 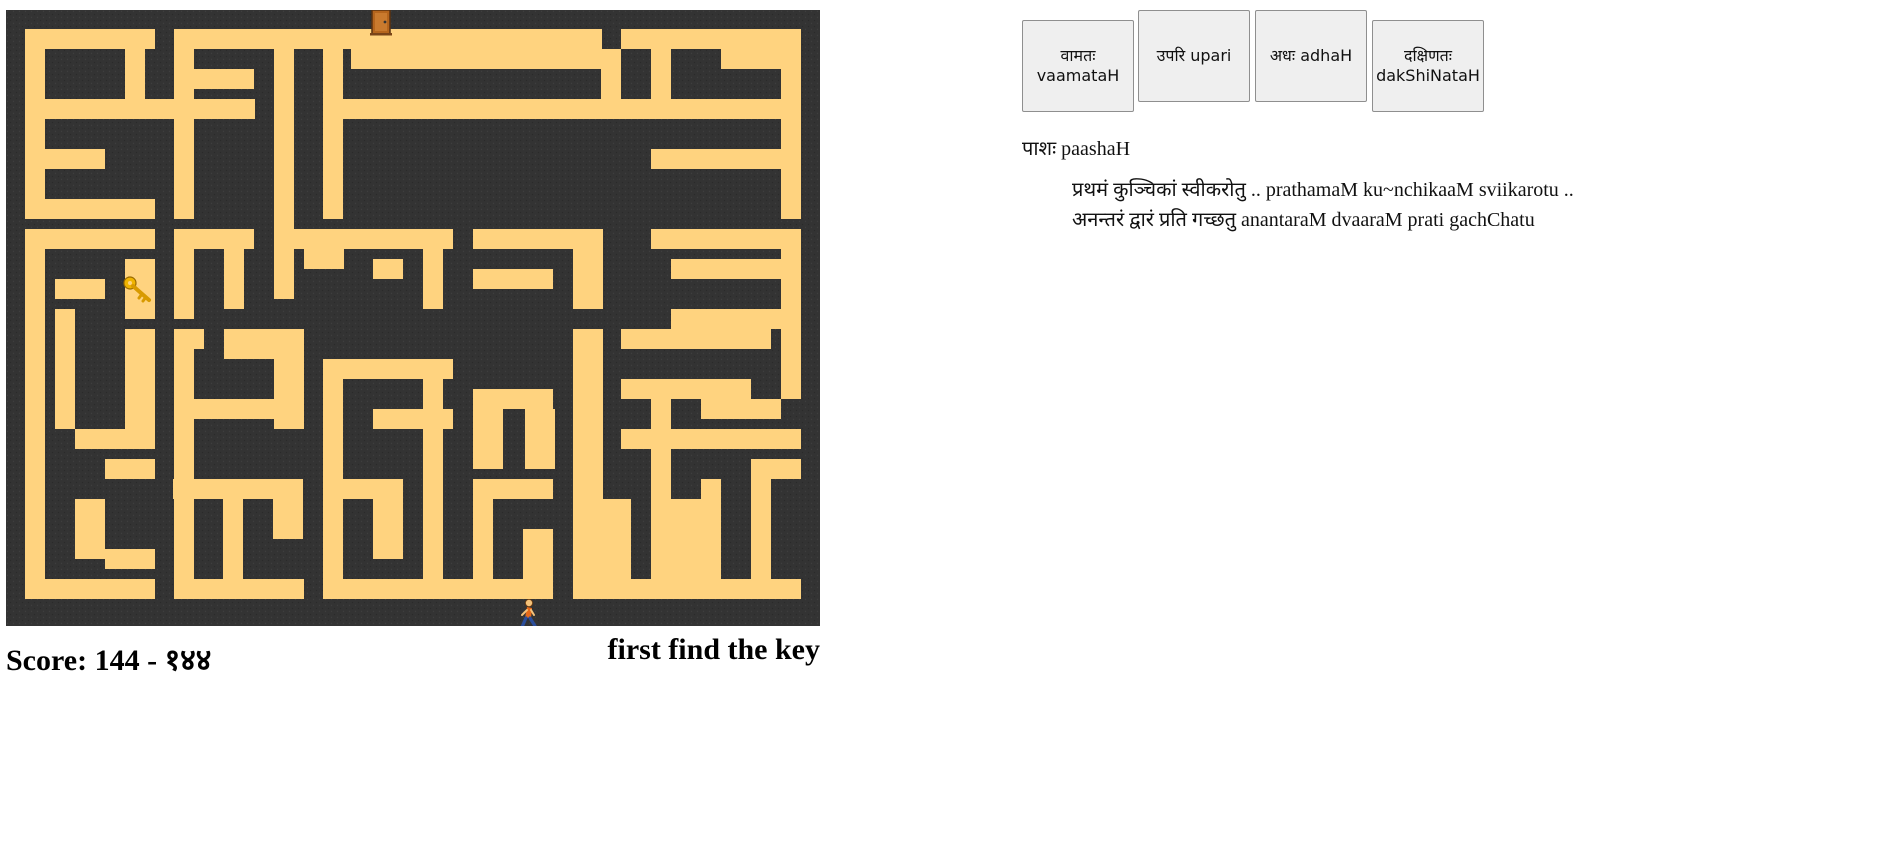 What do you see at coordinates (109, 660) in the screenshot?
I see `score-display: Score: 144 - १४४` at bounding box center [109, 660].